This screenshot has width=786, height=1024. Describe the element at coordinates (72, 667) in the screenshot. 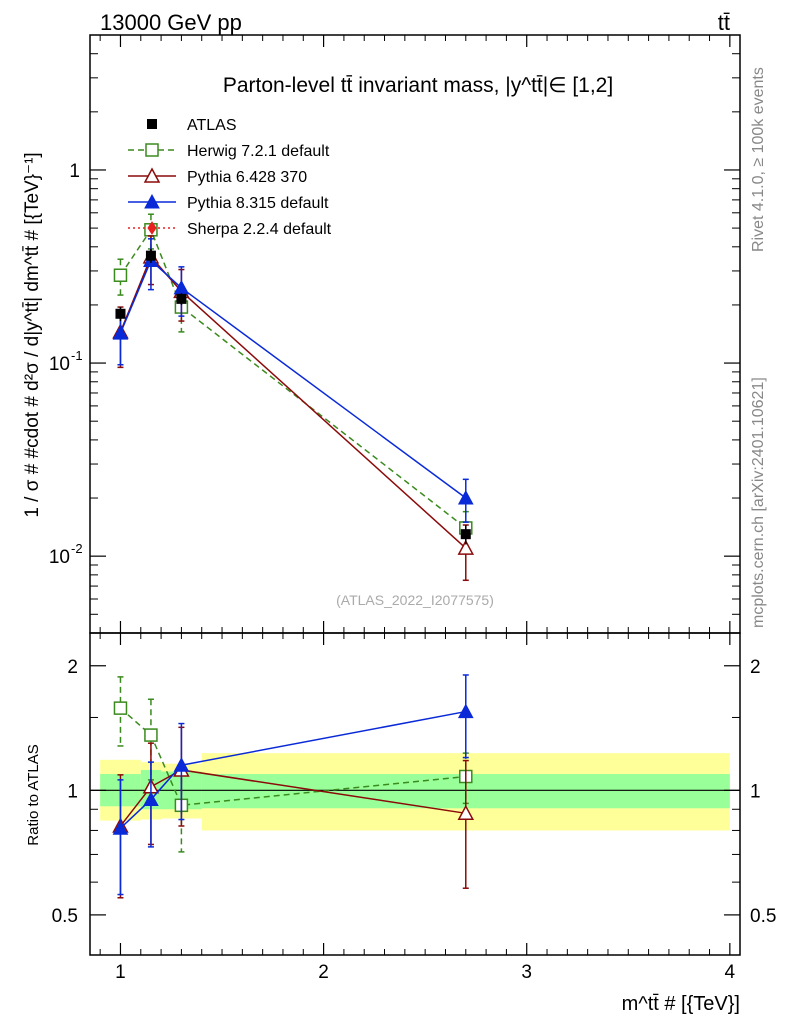

I see `ratio-tick-label-left: 2` at that location.